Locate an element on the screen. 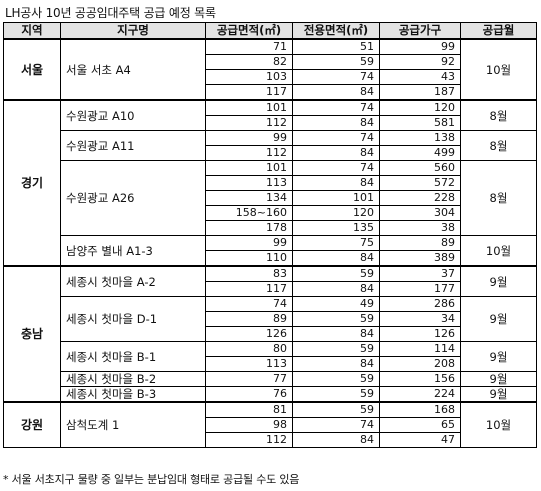 This screenshot has height=491, width=541. units-cell: 572 is located at coordinates (420, 183).